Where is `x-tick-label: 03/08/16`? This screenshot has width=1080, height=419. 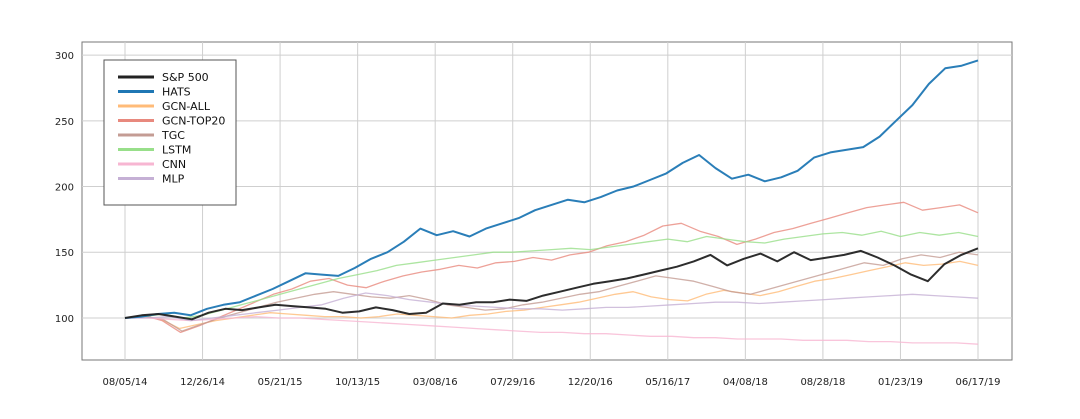
x-tick-label: 03/08/16 is located at coordinates (435, 382).